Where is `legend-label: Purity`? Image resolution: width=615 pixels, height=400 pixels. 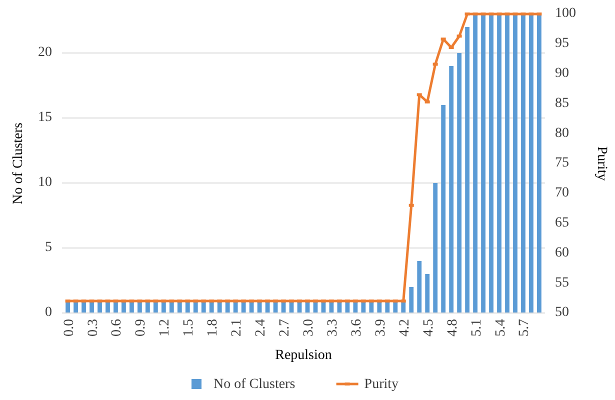
legend-label: Purity is located at coordinates (381, 384).